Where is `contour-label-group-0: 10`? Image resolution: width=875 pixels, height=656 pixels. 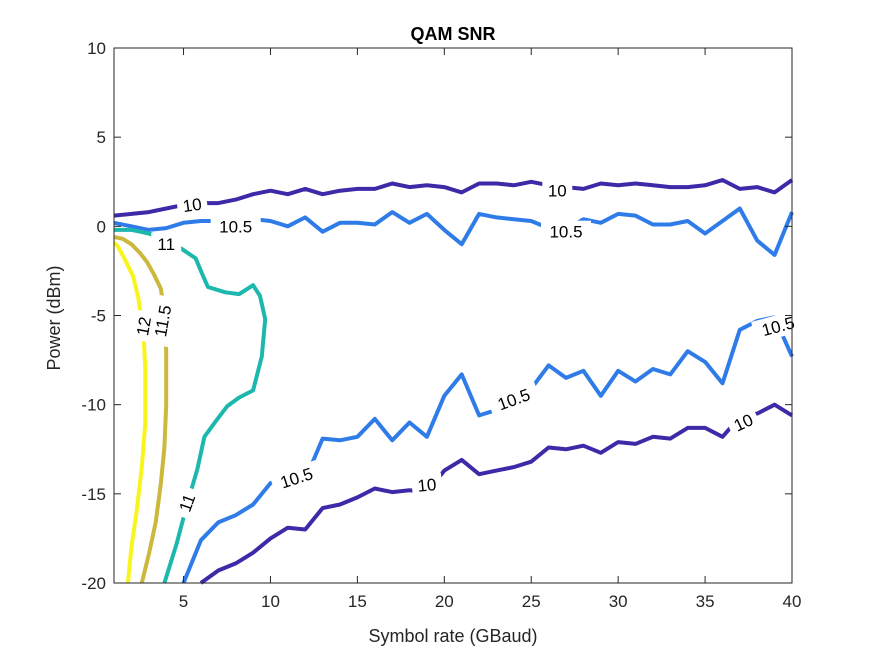 contour-label-group-0: 10 is located at coordinates (192, 204).